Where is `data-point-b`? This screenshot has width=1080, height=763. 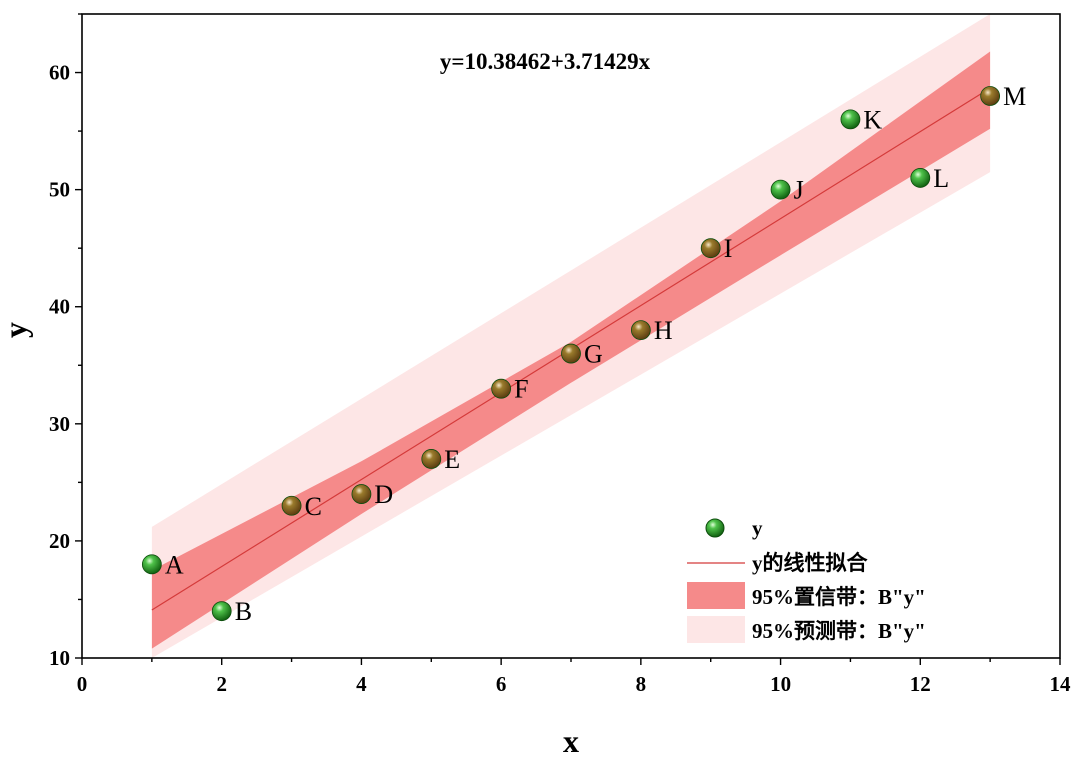 data-point-b is located at coordinates (221, 611).